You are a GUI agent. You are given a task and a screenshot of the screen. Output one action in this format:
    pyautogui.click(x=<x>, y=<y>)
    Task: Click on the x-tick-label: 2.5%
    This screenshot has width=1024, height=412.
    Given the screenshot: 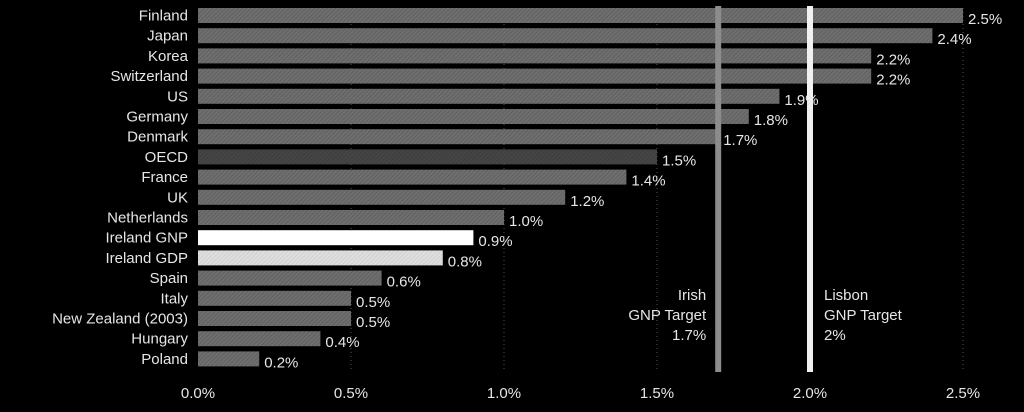 What is the action you would take?
    pyautogui.click(x=963, y=393)
    